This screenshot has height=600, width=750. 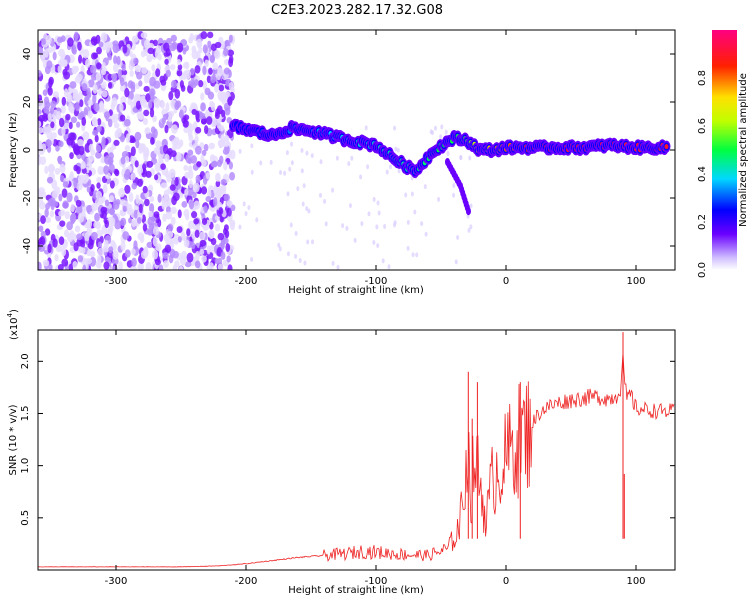 What do you see at coordinates (13, 439) in the screenshot?
I see `snr-y-label: SNR (10 * v/v)` at bounding box center [13, 439].